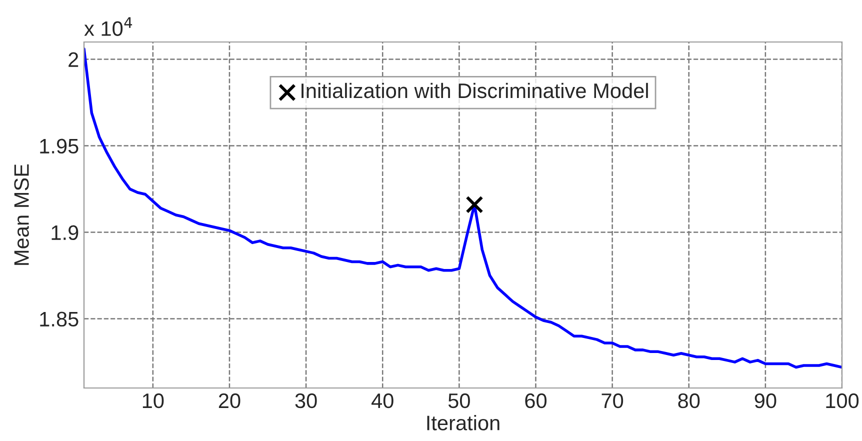 The width and height of the screenshot is (862, 441). Describe the element at coordinates (475, 90) in the screenshot. I see `legend-label: Initialization with Discriminative Model` at that location.